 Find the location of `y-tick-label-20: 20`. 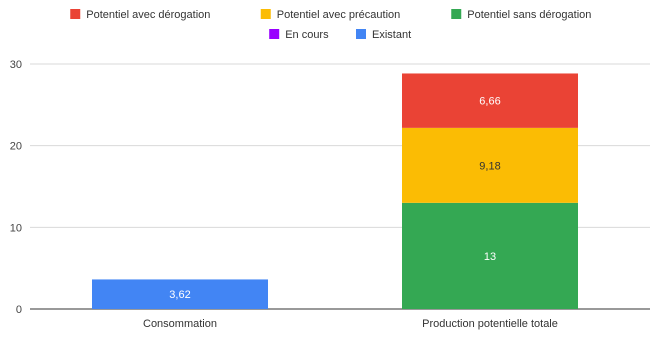

y-tick-label-20: 20 is located at coordinates (16, 147).